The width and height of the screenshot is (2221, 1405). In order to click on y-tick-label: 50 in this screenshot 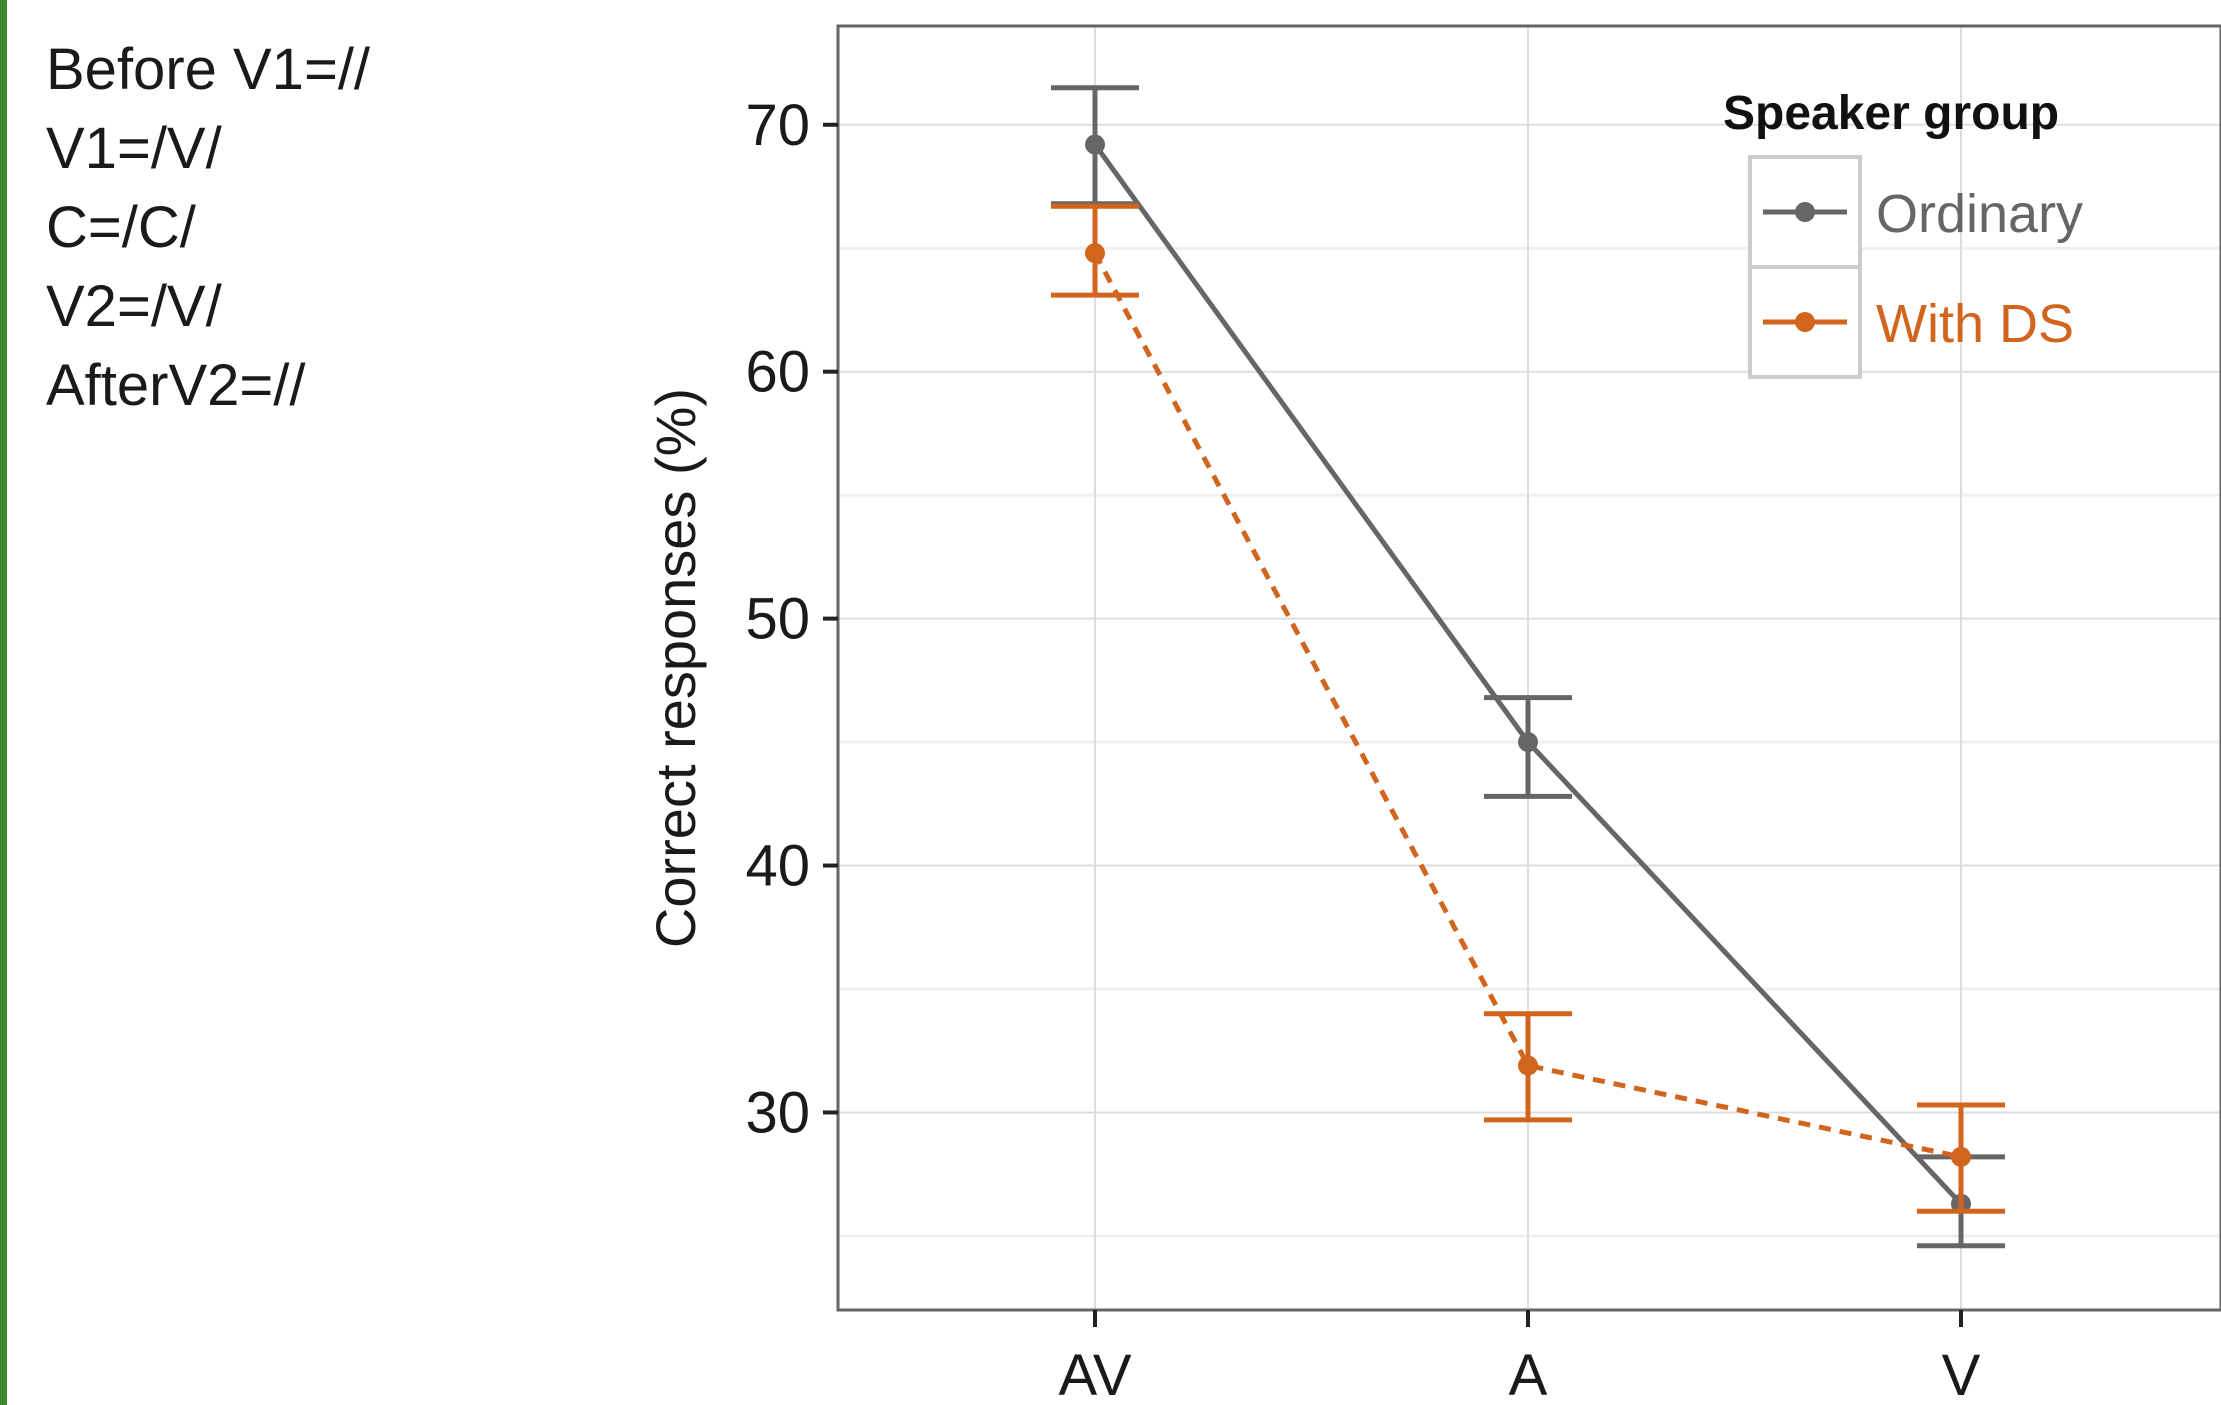, I will do `click(777, 619)`.